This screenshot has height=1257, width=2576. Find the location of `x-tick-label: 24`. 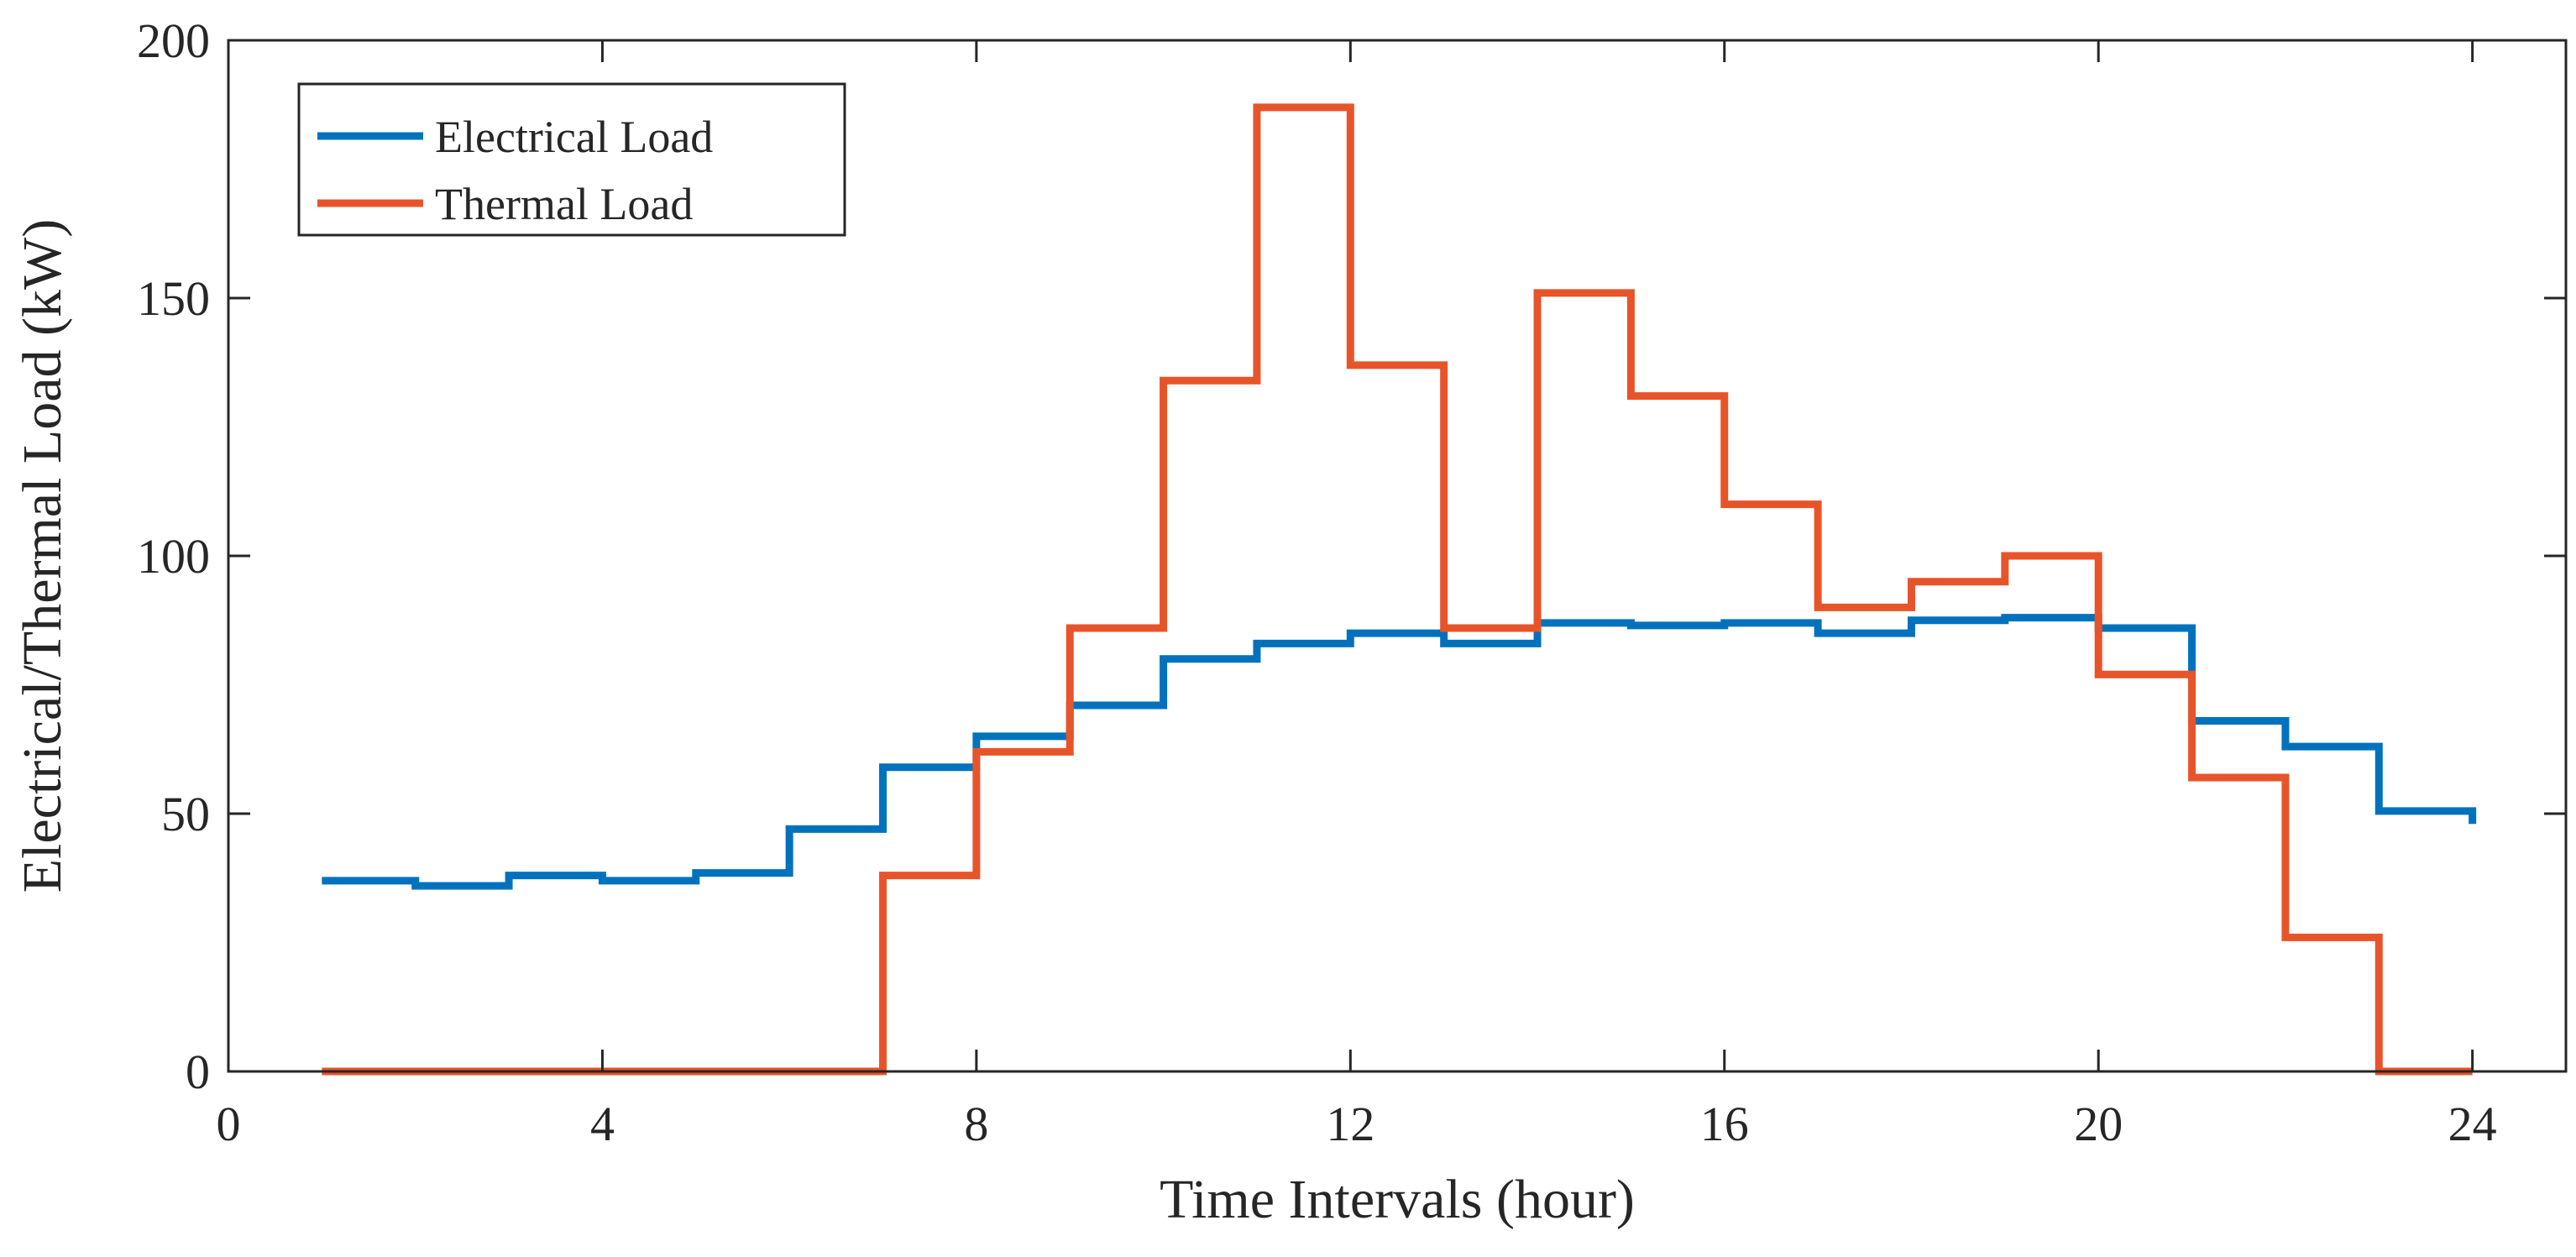

x-tick-label: 24 is located at coordinates (2473, 1124).